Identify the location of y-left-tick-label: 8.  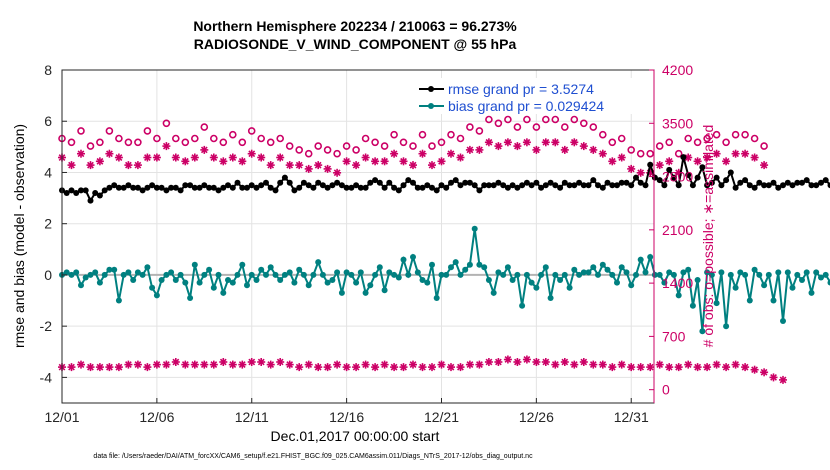
(48, 70).